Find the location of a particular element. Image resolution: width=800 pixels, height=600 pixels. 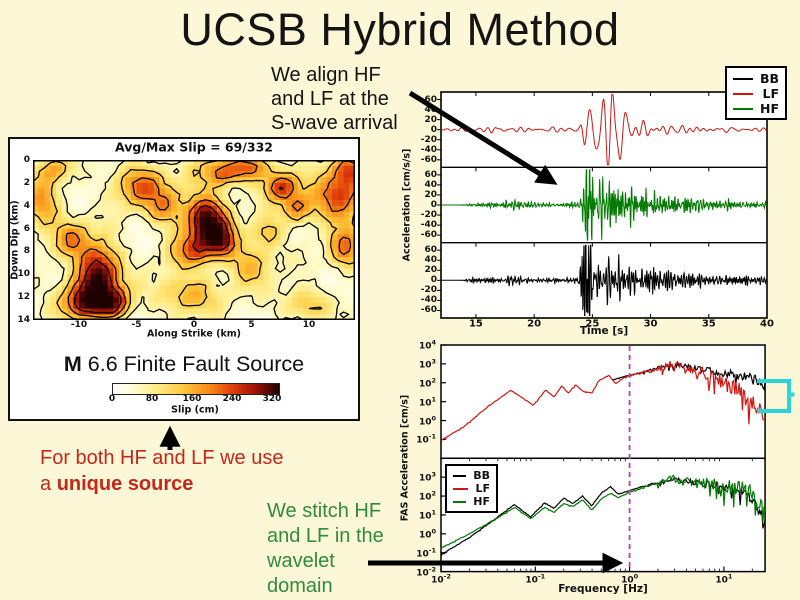

slip-map-xaxis-label: Along Strike (km) is located at coordinates (194, 334).